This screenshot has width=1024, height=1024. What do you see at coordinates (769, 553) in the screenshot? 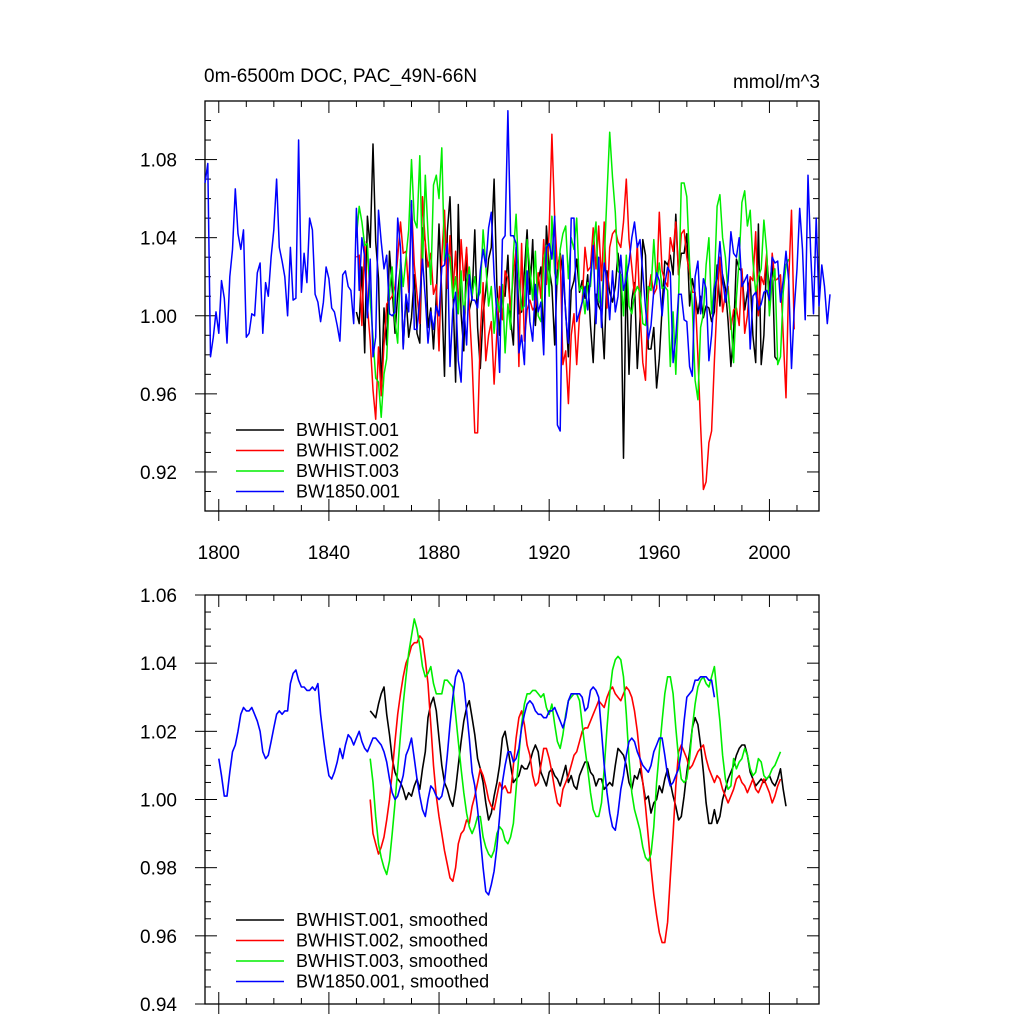
I see `x-tick-label: 2000` at bounding box center [769, 553].